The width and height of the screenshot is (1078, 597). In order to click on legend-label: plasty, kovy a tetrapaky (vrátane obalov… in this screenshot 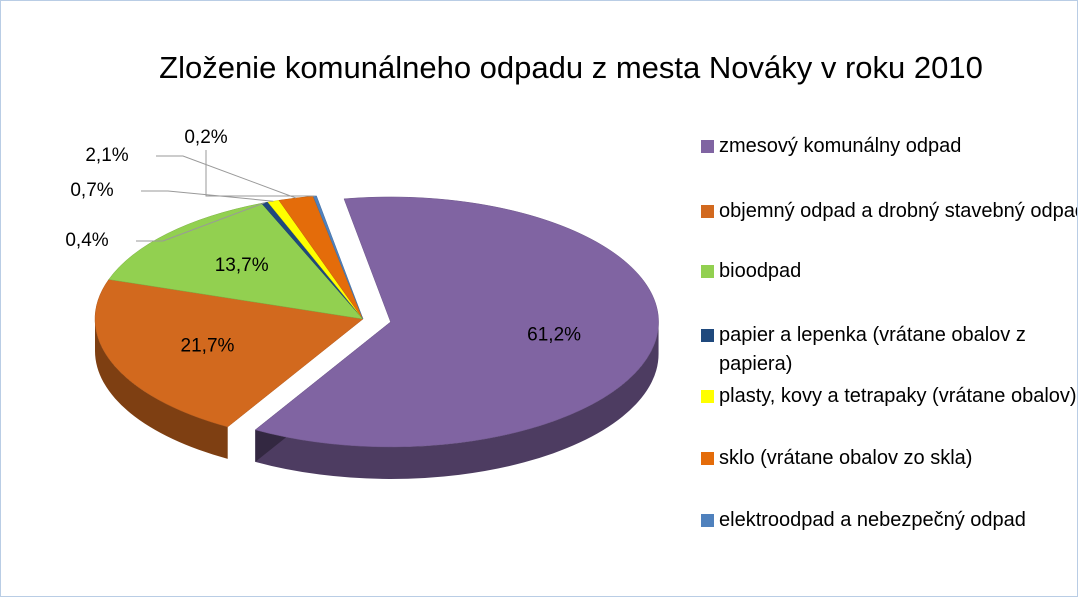, I will do `click(898, 396)`.